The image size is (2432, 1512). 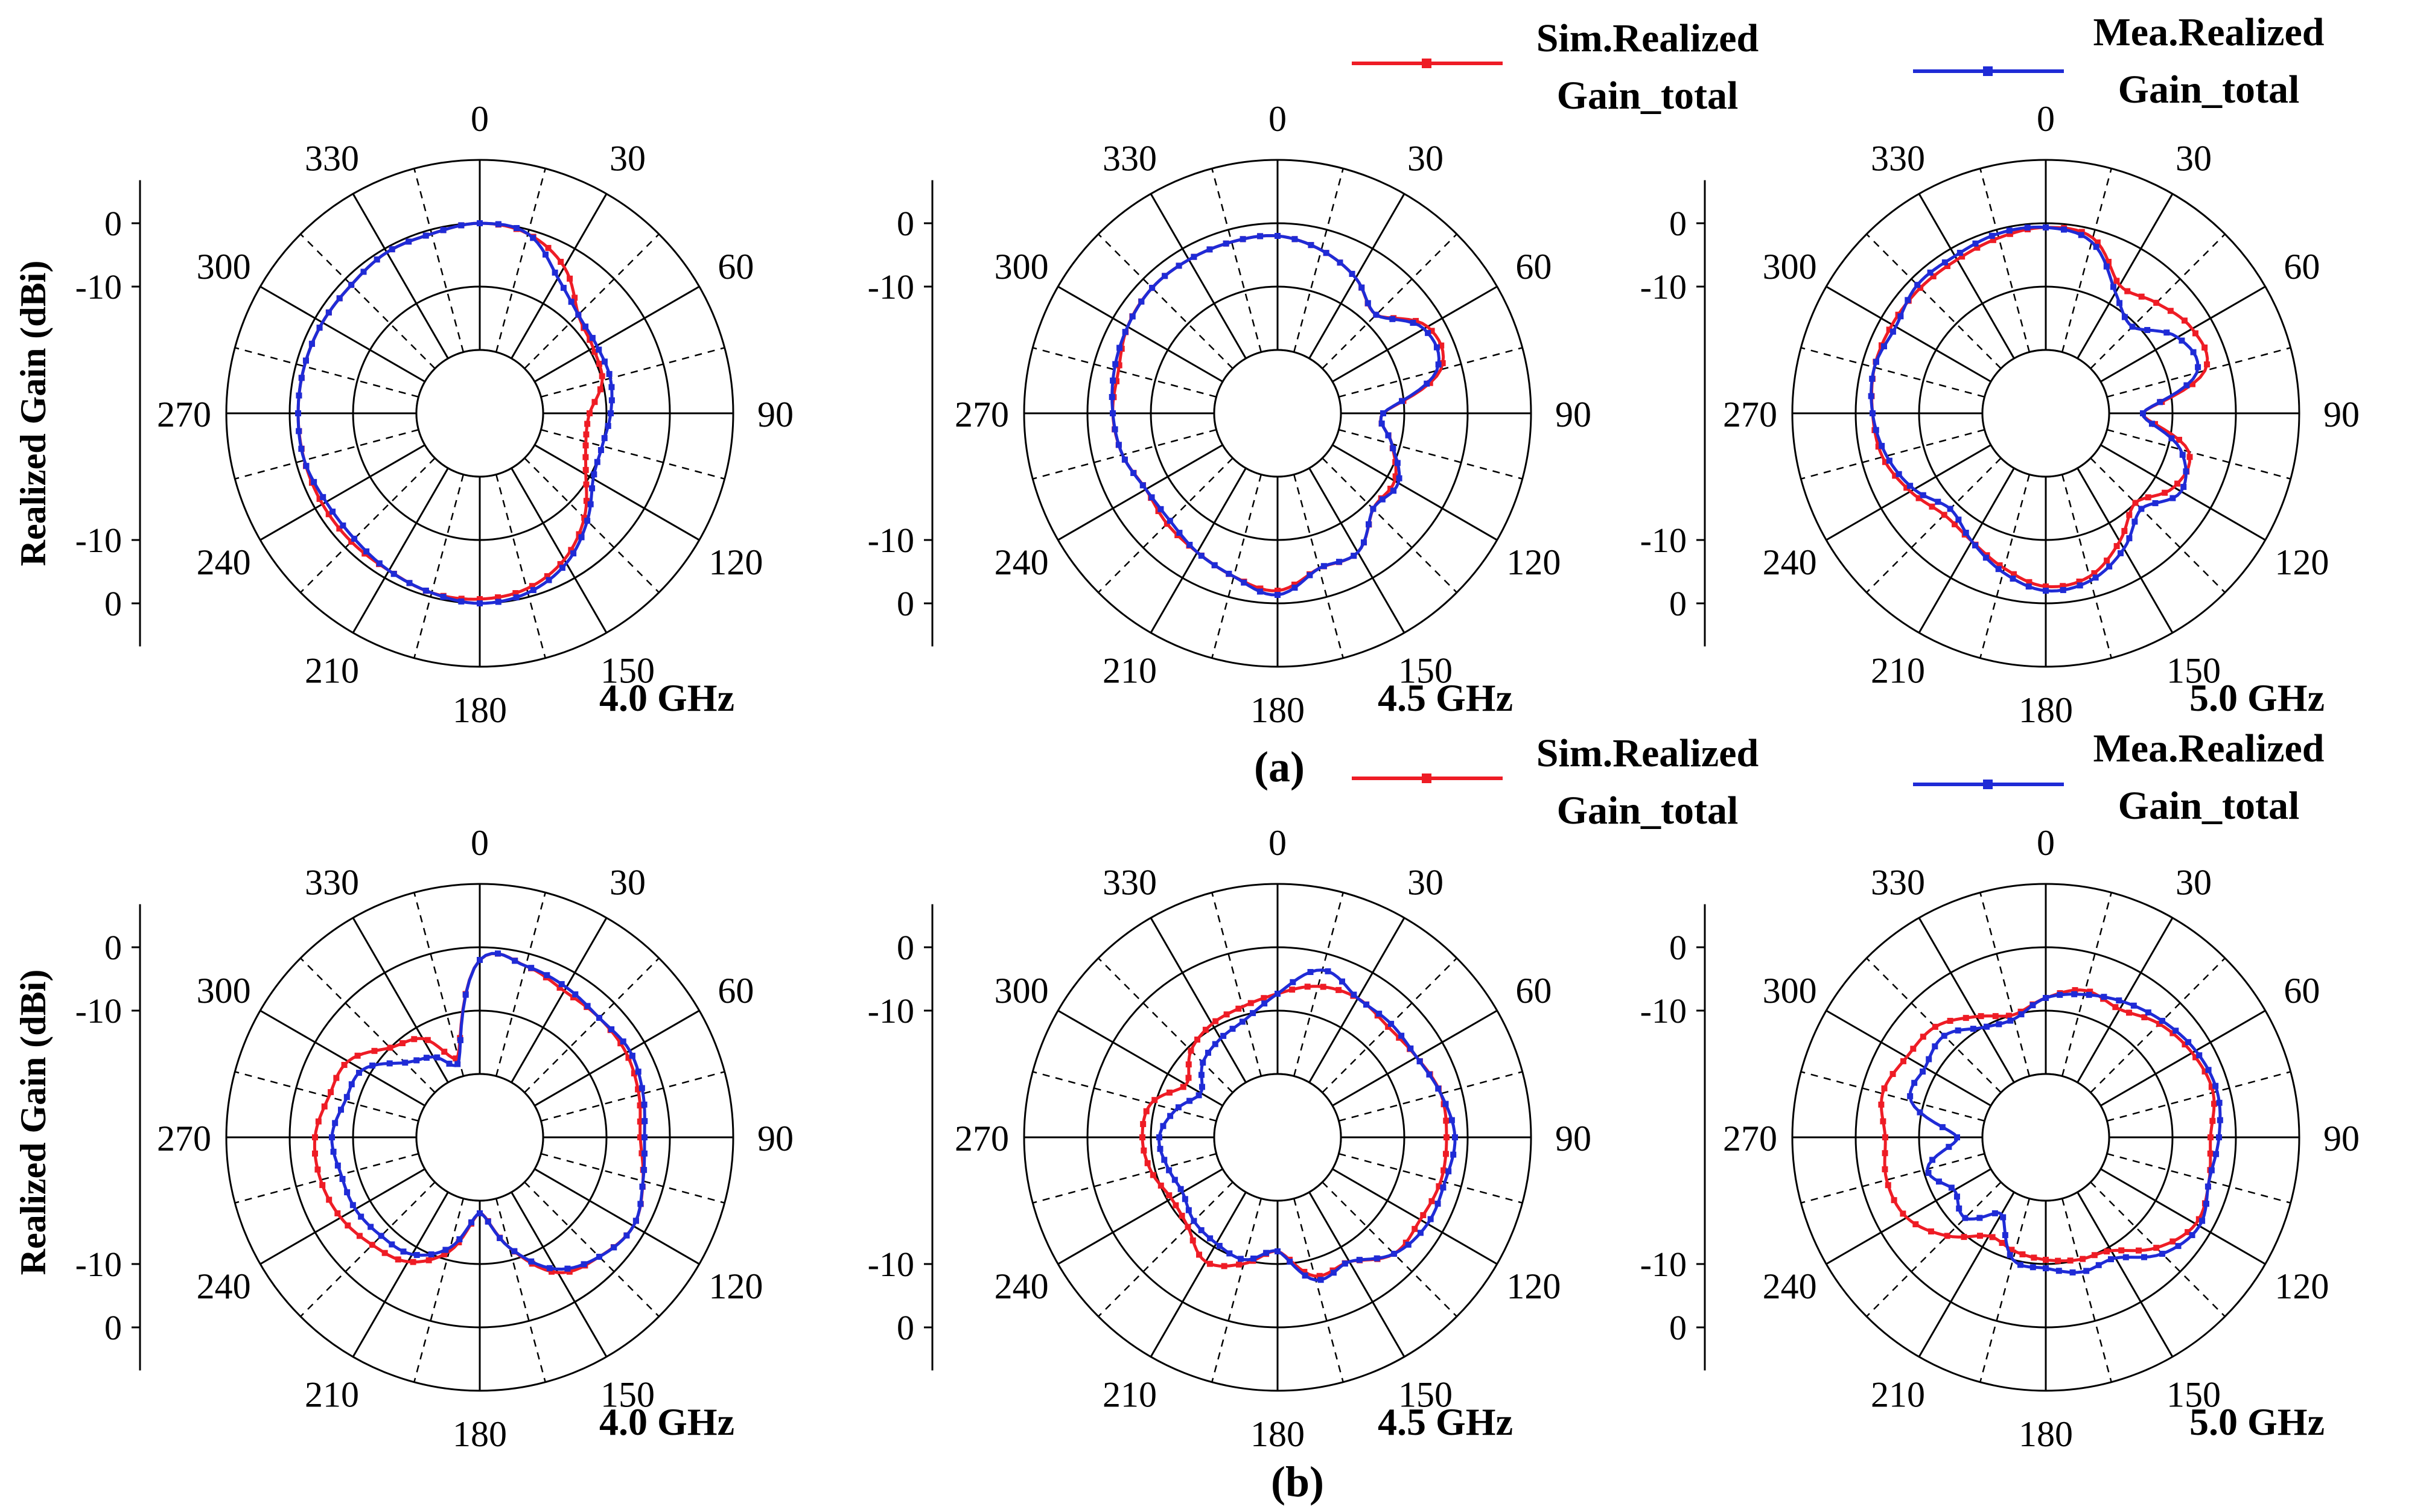 What do you see at coordinates (33, 414) in the screenshot?
I see `y-axis-title-row-a: Realized Gain (dBi)` at bounding box center [33, 414].